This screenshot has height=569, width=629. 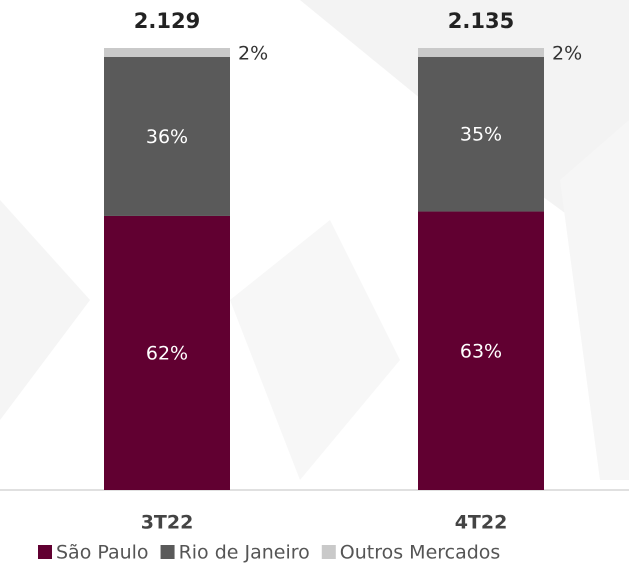 What do you see at coordinates (420, 553) in the screenshot?
I see `legend-label: Outros Mercados` at bounding box center [420, 553].